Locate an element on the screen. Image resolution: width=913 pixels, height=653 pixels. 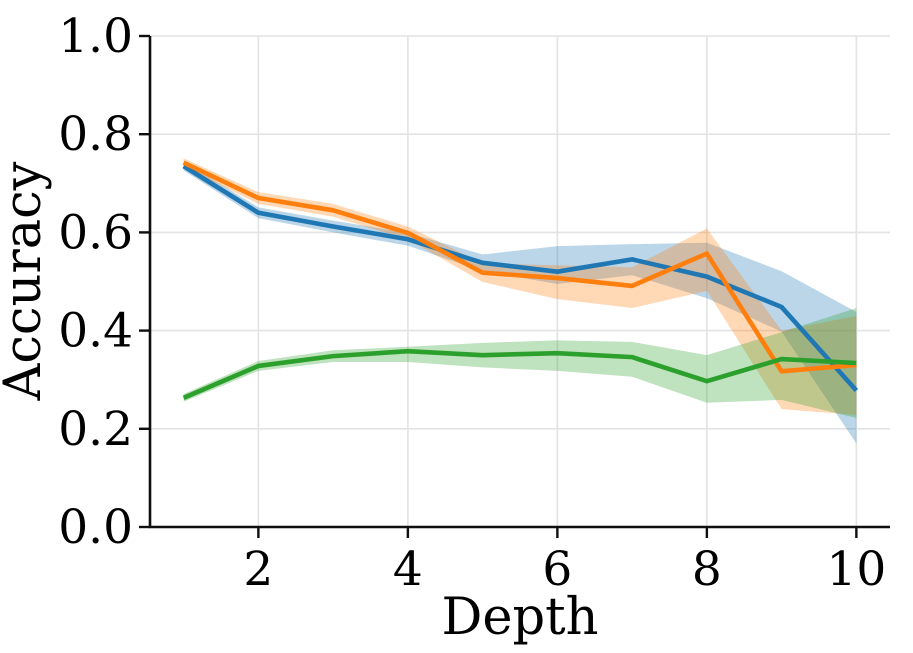
y-tick-label: 0.0 is located at coordinates (95, 527).